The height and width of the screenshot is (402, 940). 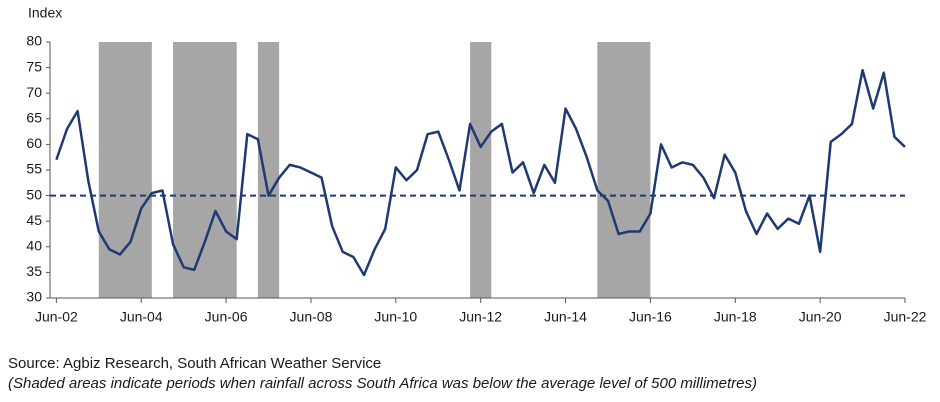 I want to click on y-tick-label: 60, so click(x=34, y=143).